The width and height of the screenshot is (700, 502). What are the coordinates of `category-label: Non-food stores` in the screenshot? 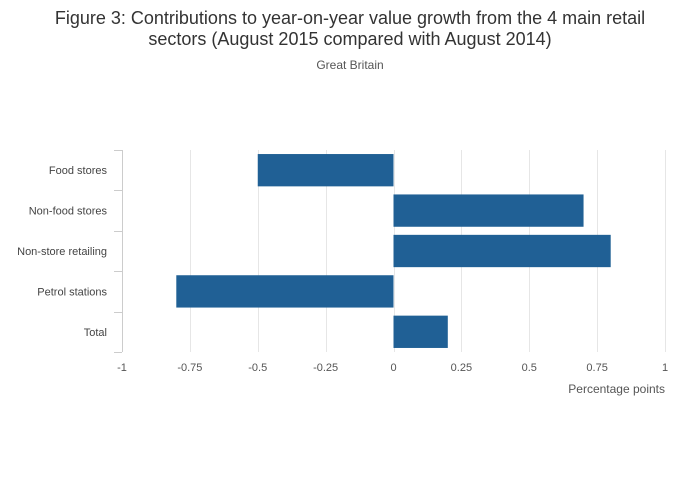 It's located at (68, 212).